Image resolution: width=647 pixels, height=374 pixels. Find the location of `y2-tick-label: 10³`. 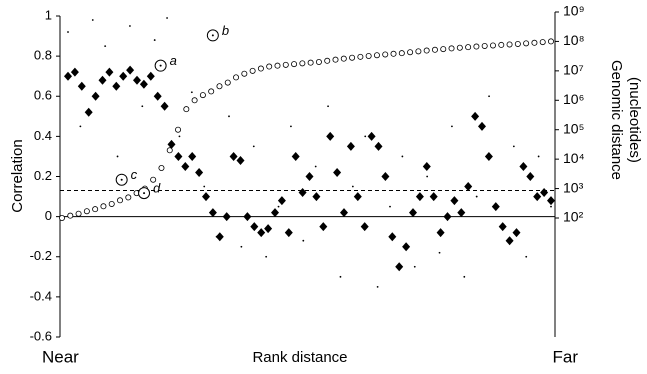

y2-tick-label: 10³ is located at coordinates (573, 187).